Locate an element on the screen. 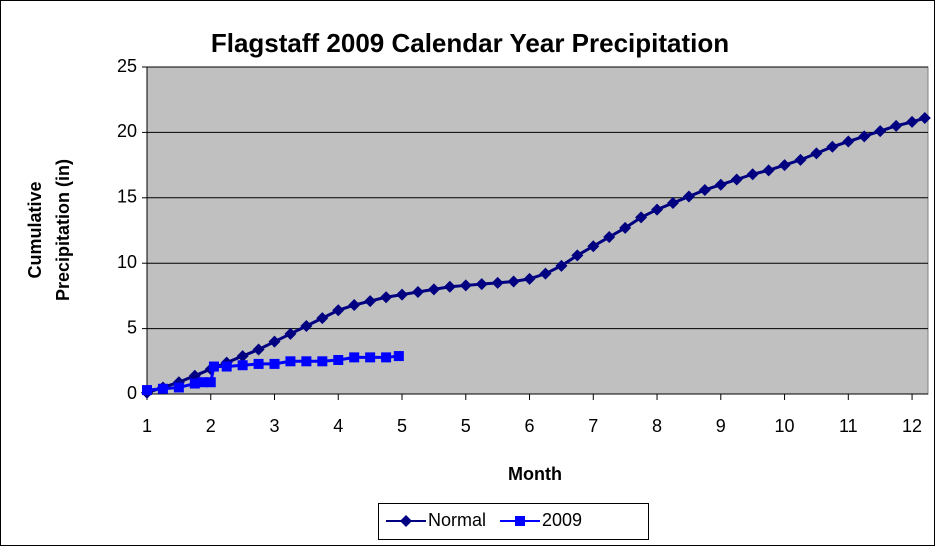 This screenshot has width=935, height=546. y-axis-label: Precipitation (in) is located at coordinates (63, 230).